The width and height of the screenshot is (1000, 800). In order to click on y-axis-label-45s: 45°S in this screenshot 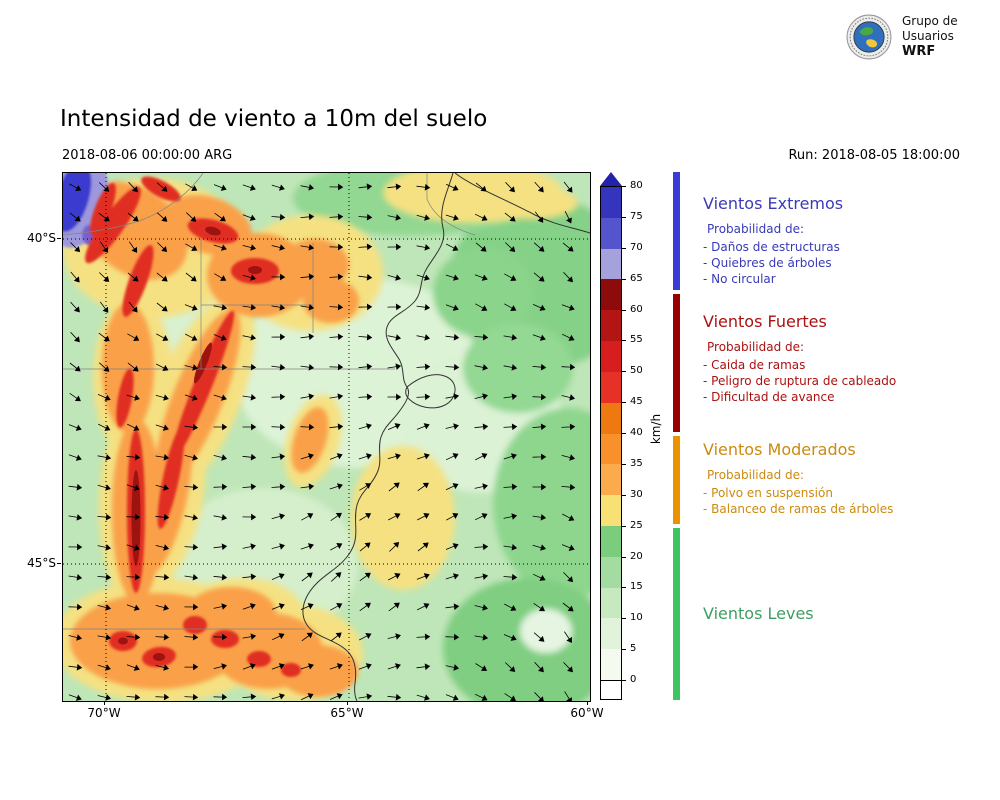, I will do `click(41, 563)`.